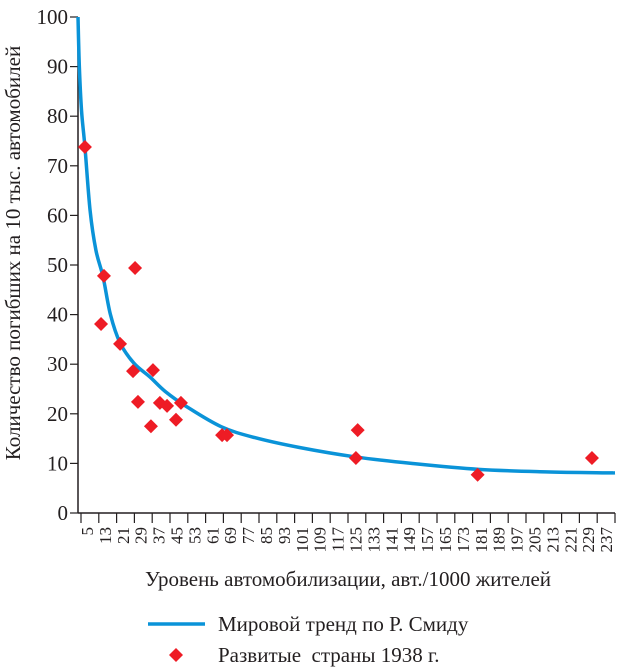  I want to click on y-tick-label: 80, so click(57, 116).